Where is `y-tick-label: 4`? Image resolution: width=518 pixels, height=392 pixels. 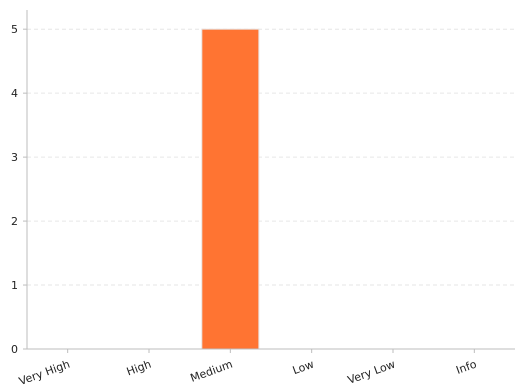 y-tick-label: 4 is located at coordinates (14, 93).